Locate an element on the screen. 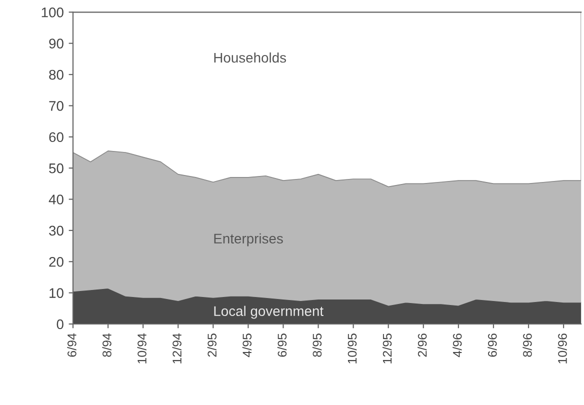  series-label: Households is located at coordinates (250, 57).